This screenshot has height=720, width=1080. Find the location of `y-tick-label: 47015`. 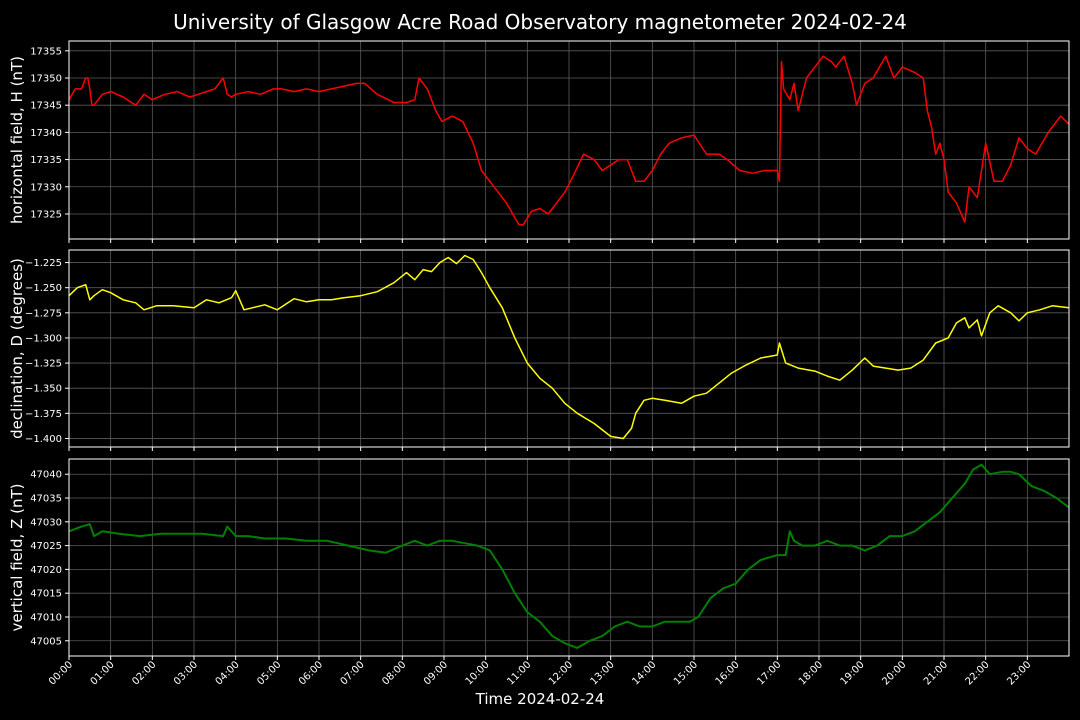

y-tick-label: 47015 is located at coordinates (46, 594).